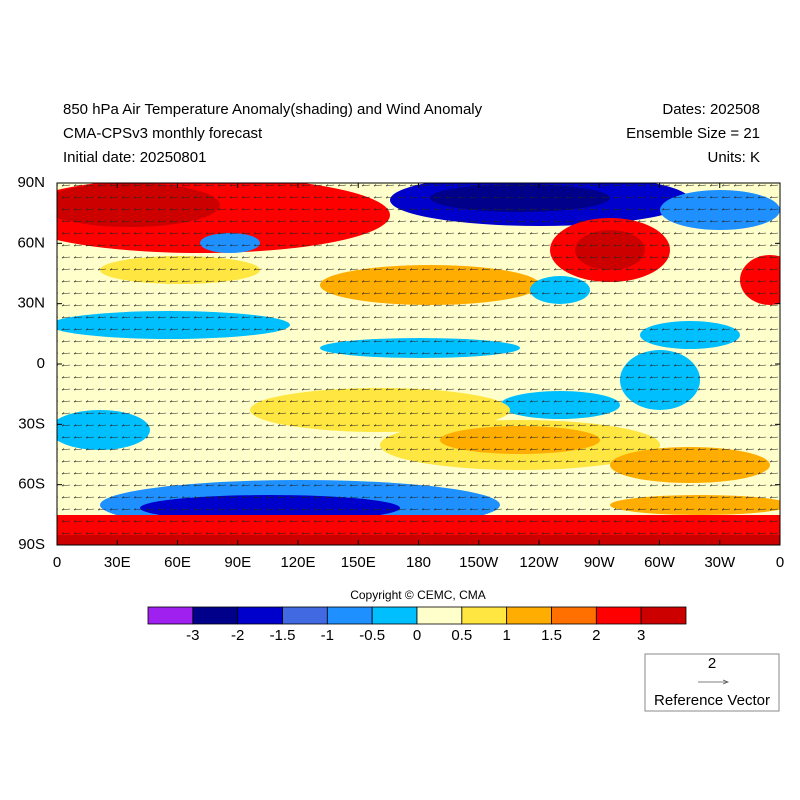 Image resolution: width=800 pixels, height=800 pixels. What do you see at coordinates (358, 562) in the screenshot?
I see `lon-label: 150E` at bounding box center [358, 562].